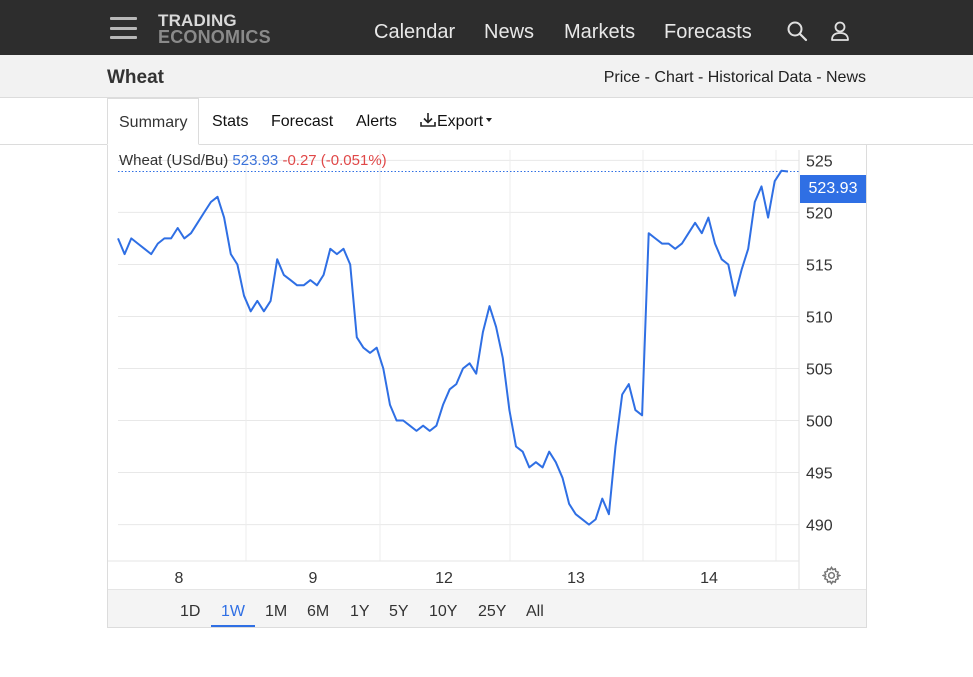  What do you see at coordinates (709, 578) in the screenshot?
I see `x-tick-label: 14` at bounding box center [709, 578].